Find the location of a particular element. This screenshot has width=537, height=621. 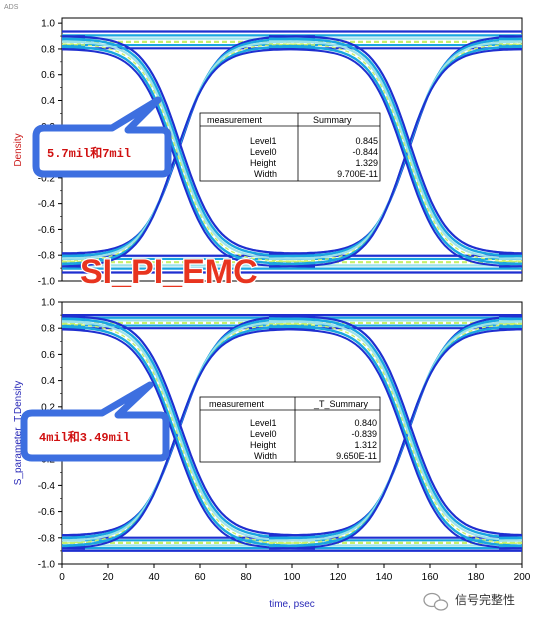

bottom-measurement-header: measurement is located at coordinates (237, 404).